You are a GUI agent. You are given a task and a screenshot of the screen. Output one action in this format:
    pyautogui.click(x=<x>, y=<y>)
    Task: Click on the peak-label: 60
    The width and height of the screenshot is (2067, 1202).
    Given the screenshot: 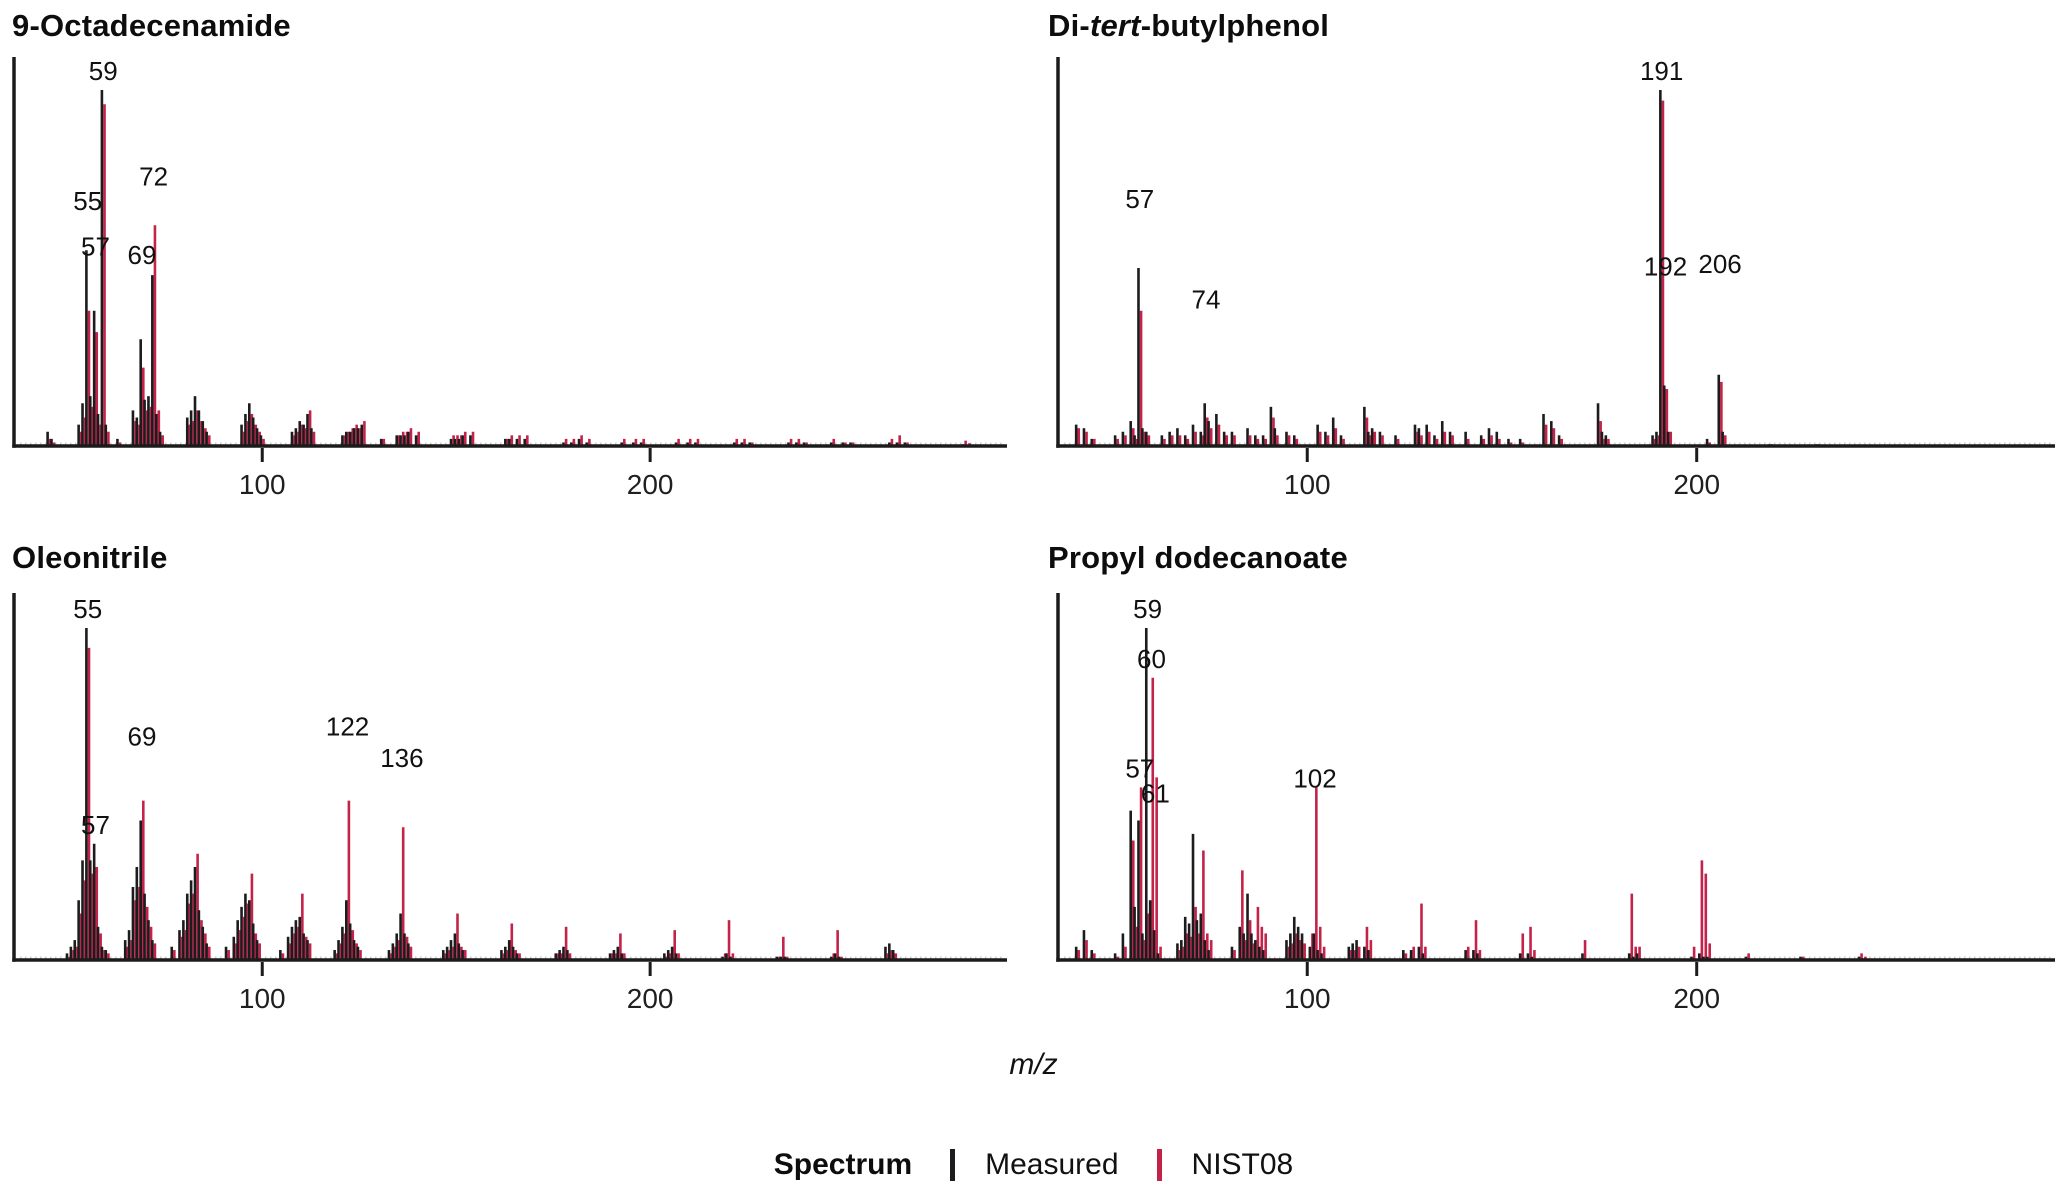 What is the action you would take?
    pyautogui.click(x=1151, y=659)
    